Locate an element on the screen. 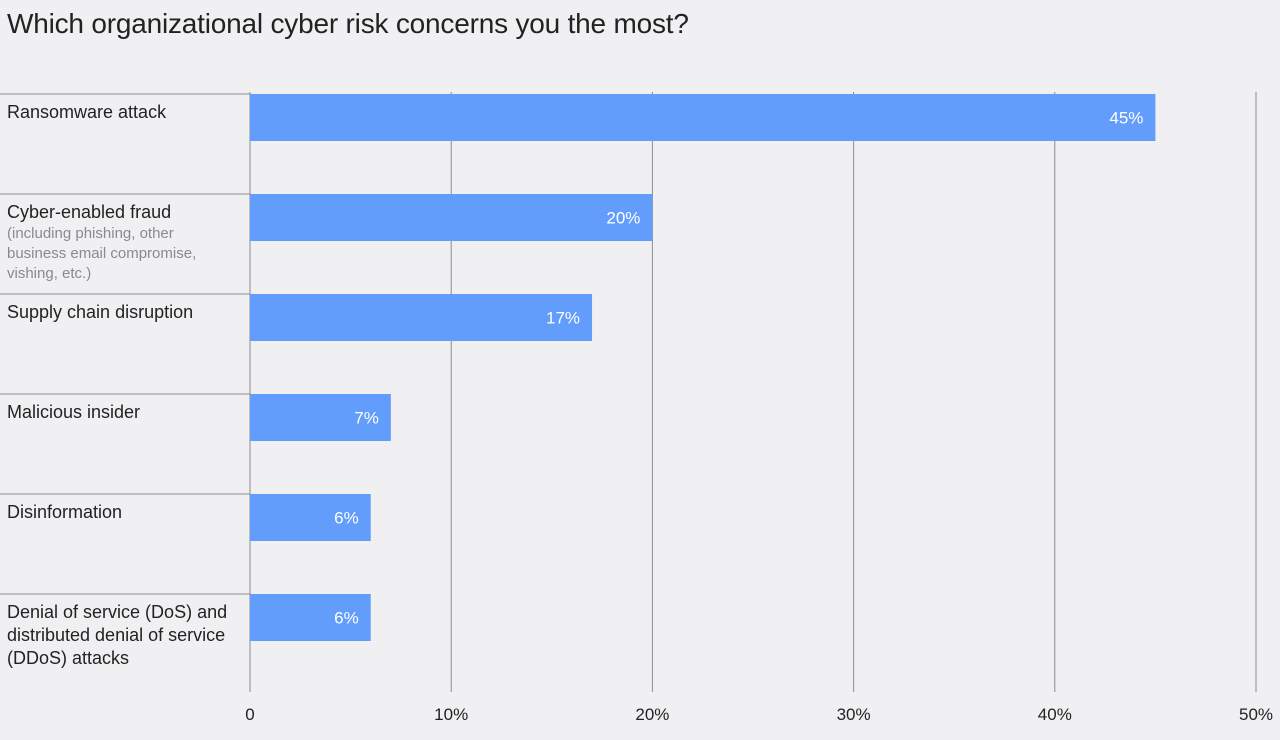 This screenshot has width=1280, height=740. category-label: Malicious insider is located at coordinates (122, 412).